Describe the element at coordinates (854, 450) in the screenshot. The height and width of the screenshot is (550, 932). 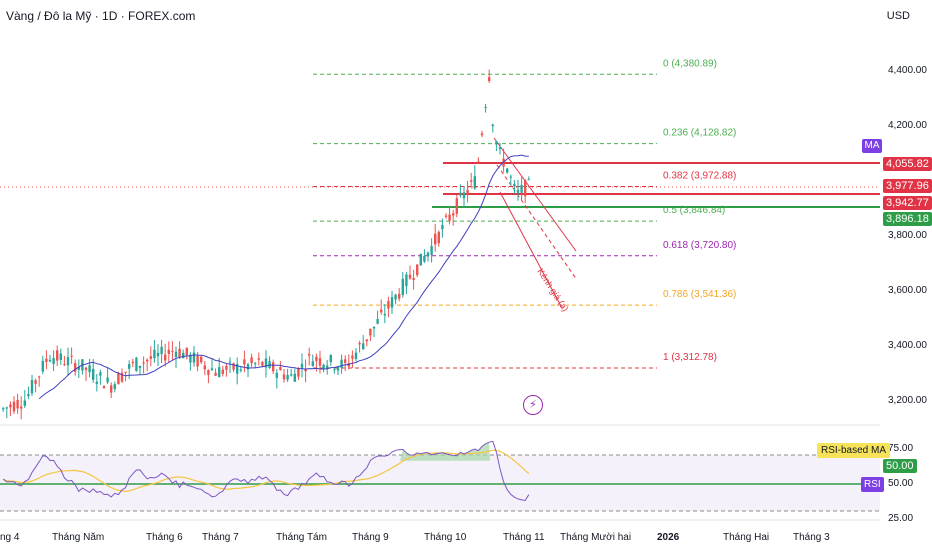
I see `rsi-ma-badge: RSI-based MA` at that location.